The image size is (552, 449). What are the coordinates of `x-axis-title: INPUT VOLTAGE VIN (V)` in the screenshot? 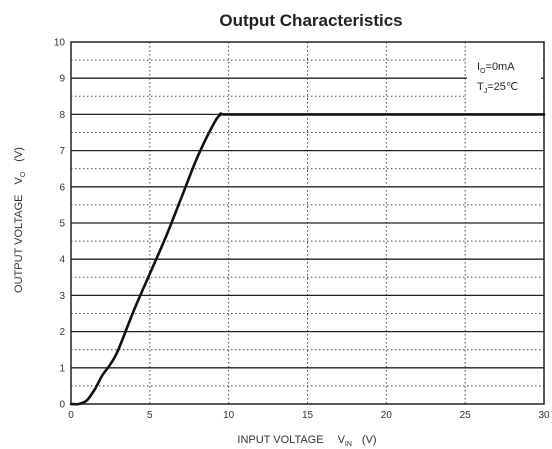 It's located at (306, 441).